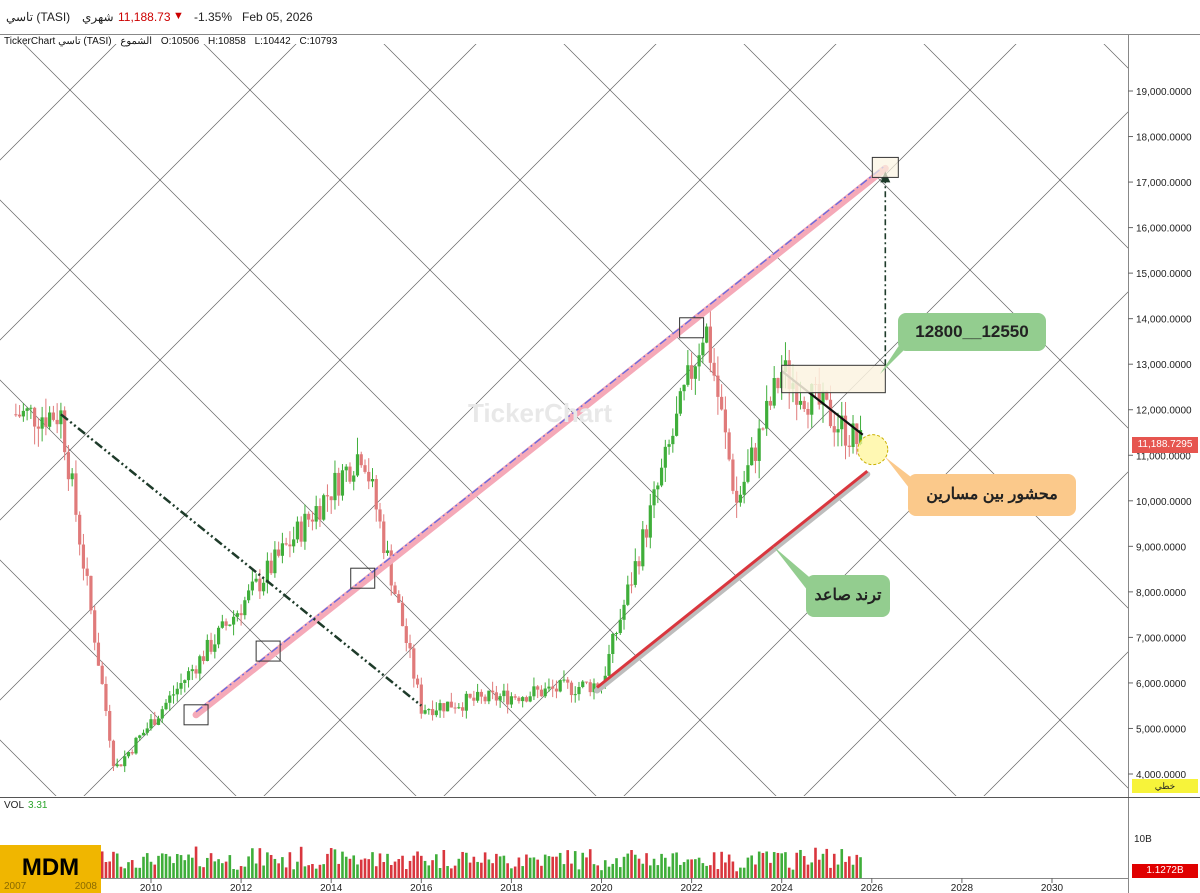  I want to click on touch-box, so click(268, 651).